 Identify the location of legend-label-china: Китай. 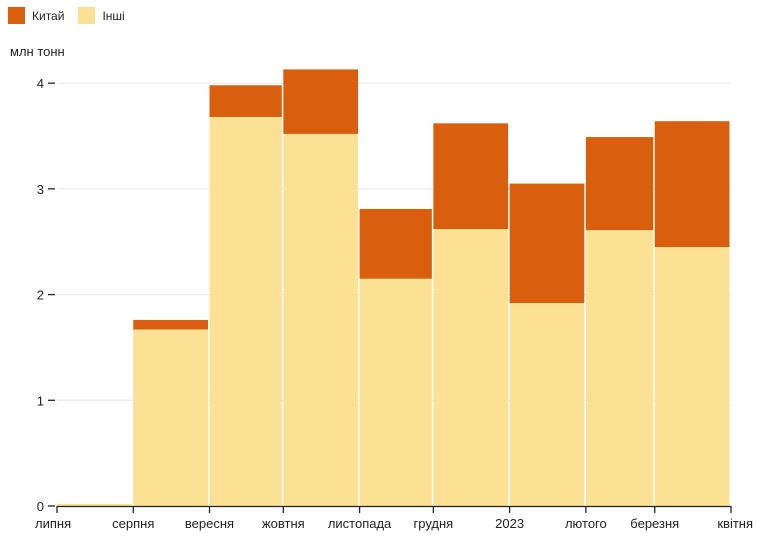
(48, 15).